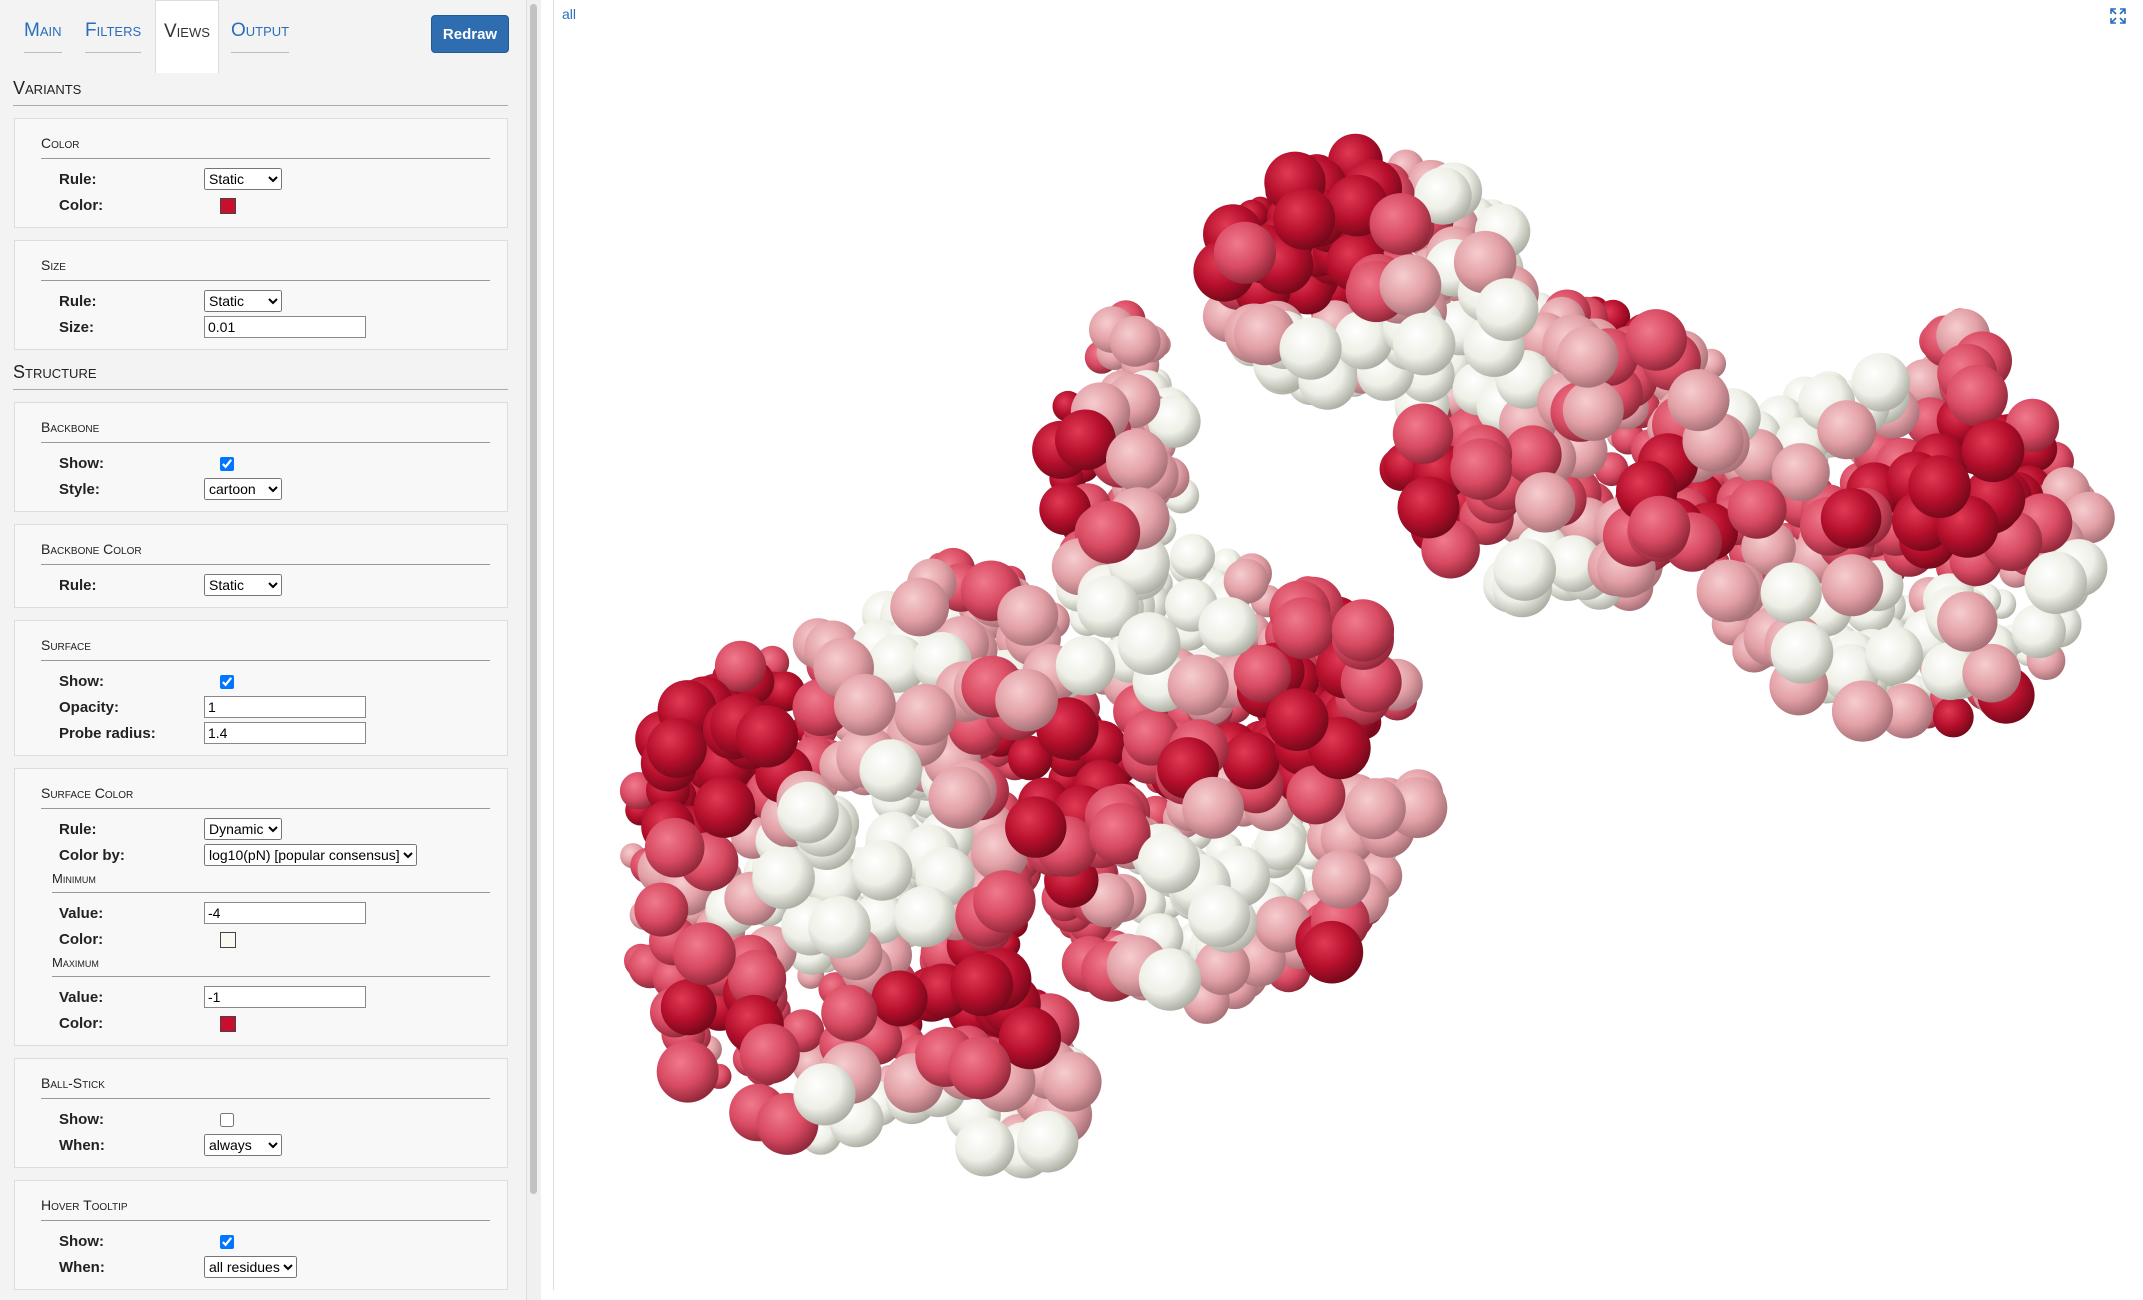 This screenshot has width=2143, height=1300. Describe the element at coordinates (113, 33) in the screenshot. I see `tab: Filters` at that location.